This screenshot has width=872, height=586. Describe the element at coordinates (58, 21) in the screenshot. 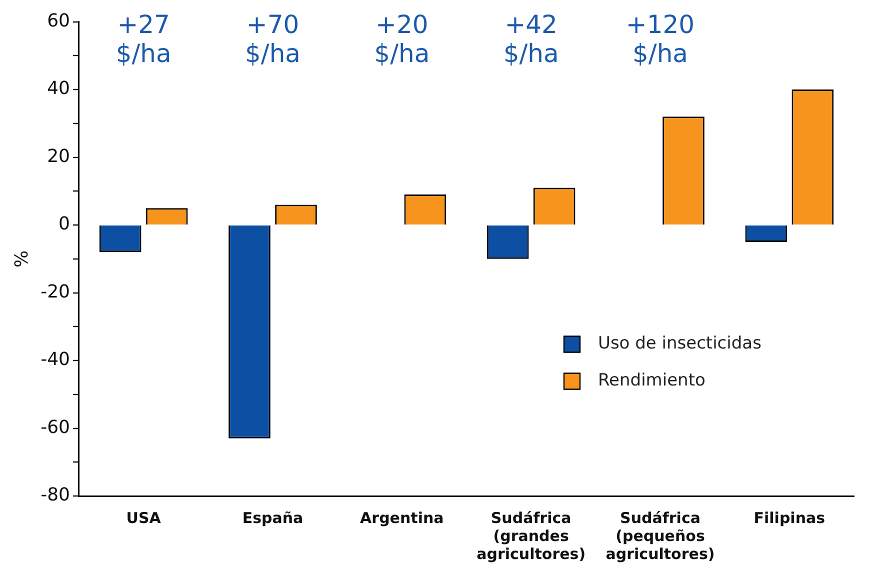

I see `y-tick-label: 60` at that location.